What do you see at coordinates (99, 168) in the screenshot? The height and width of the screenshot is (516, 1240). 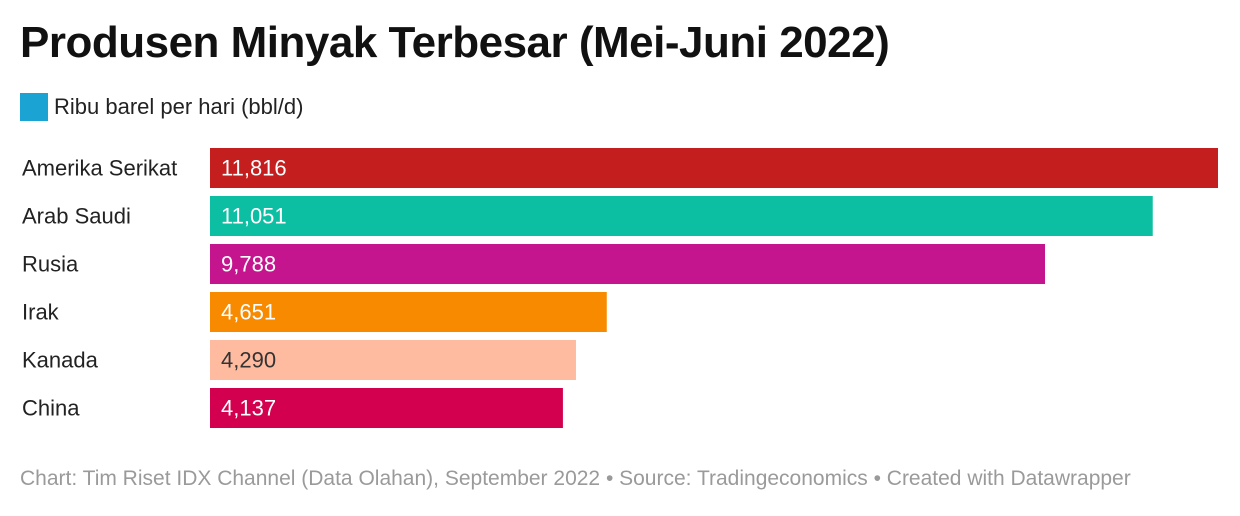 I see `category-label: Amerika Serikat` at bounding box center [99, 168].